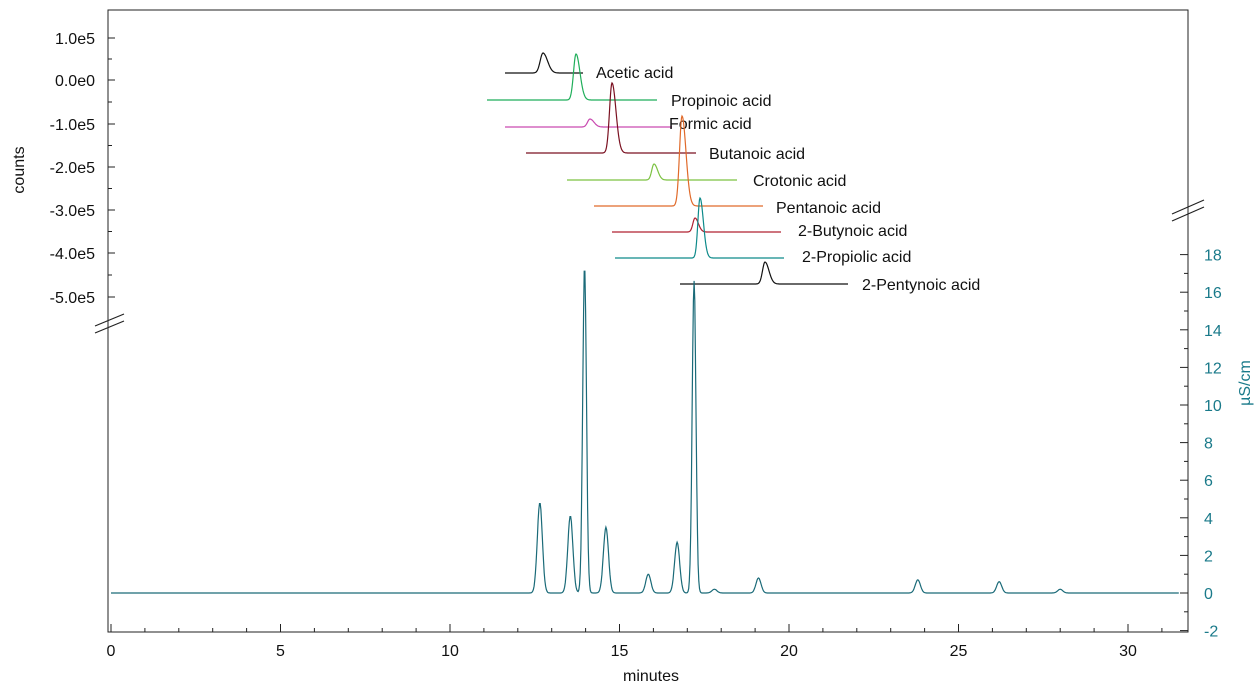  What do you see at coordinates (1188, 210) in the screenshot?
I see `right-axis-break` at bounding box center [1188, 210].